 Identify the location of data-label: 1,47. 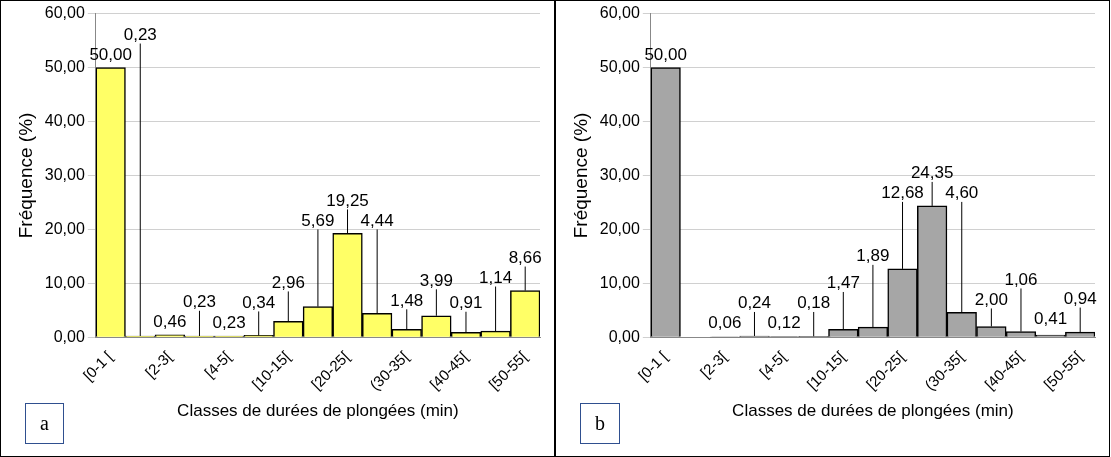
(843, 283).